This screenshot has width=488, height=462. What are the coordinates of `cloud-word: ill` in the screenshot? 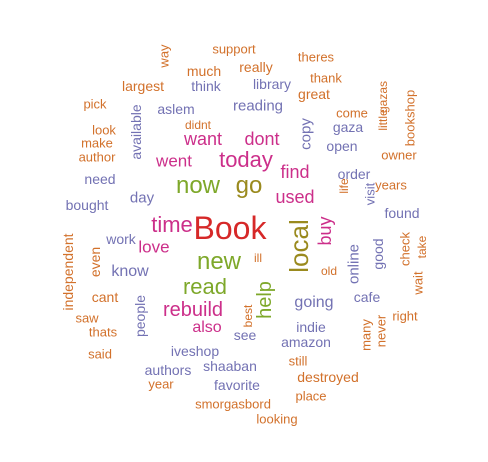 It's located at (258, 258).